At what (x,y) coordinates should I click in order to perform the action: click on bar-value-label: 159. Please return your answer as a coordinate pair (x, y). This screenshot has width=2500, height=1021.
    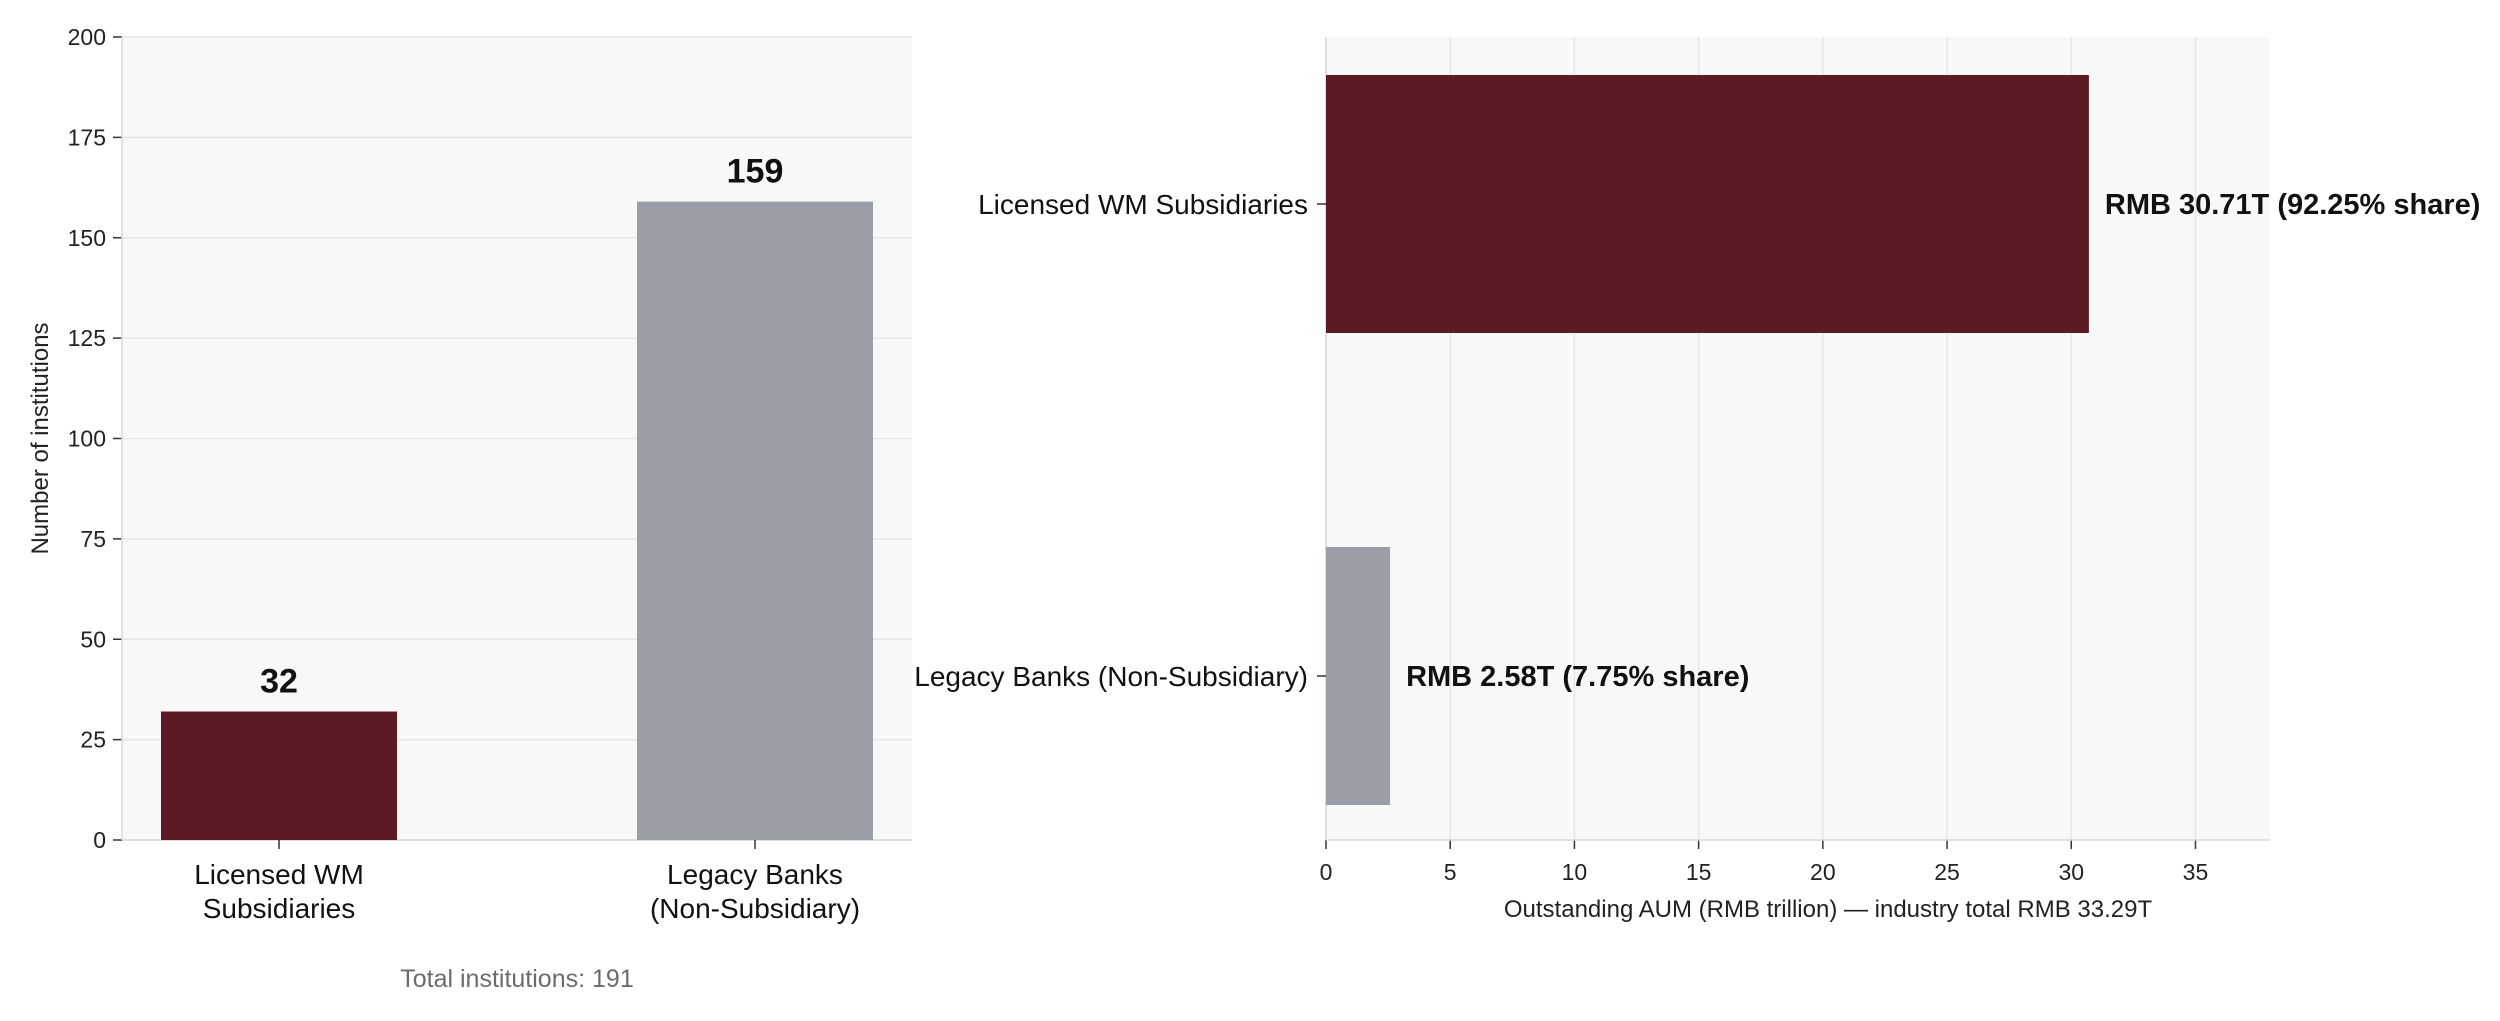
    Looking at the image, I should click on (755, 172).